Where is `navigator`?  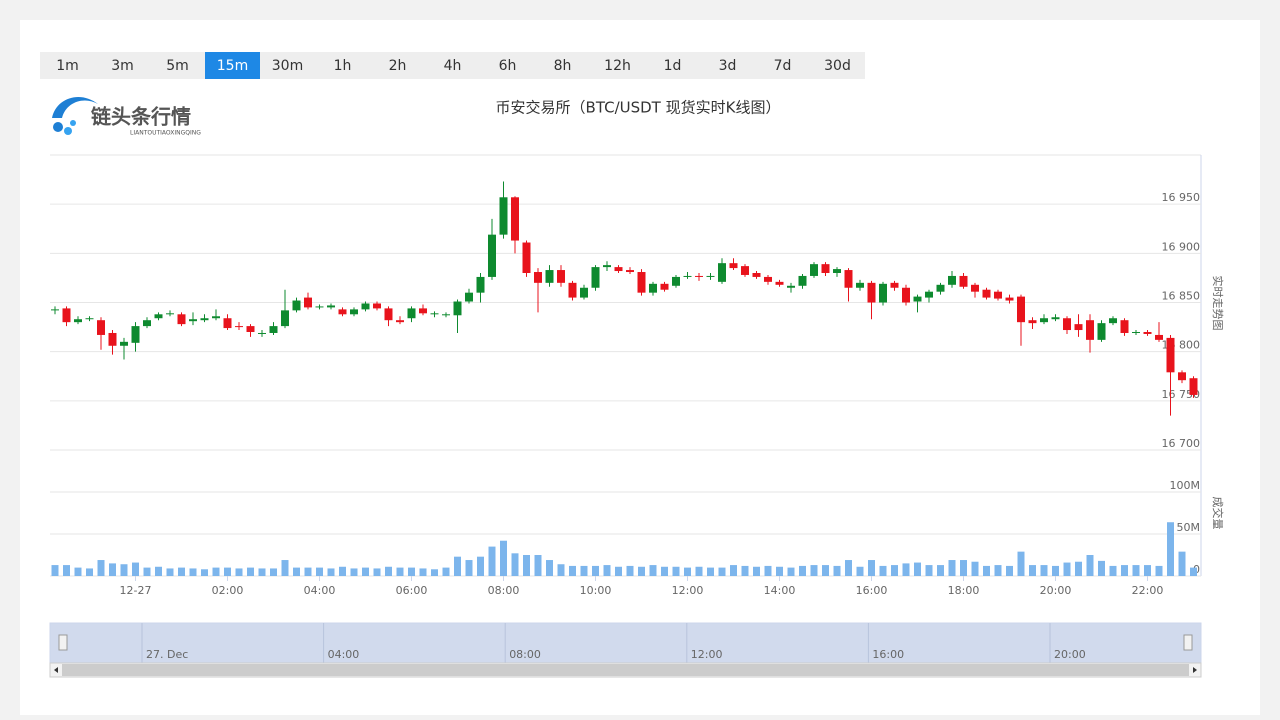
navigator is located at coordinates (625, 643).